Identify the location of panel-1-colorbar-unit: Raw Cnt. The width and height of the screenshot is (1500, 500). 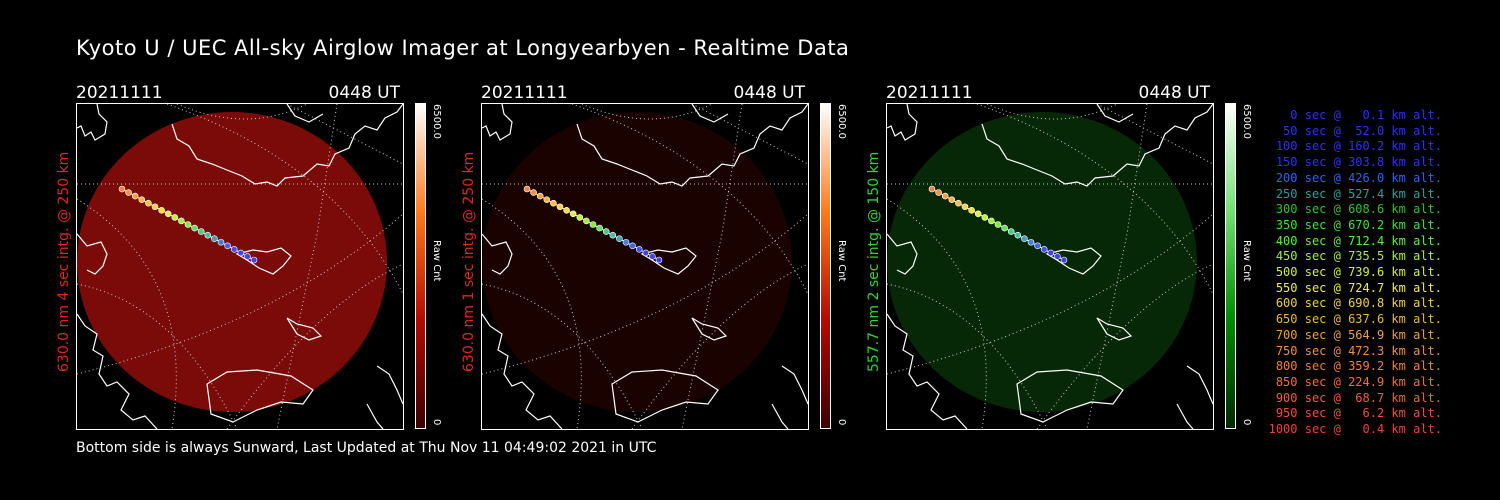
(436, 261).